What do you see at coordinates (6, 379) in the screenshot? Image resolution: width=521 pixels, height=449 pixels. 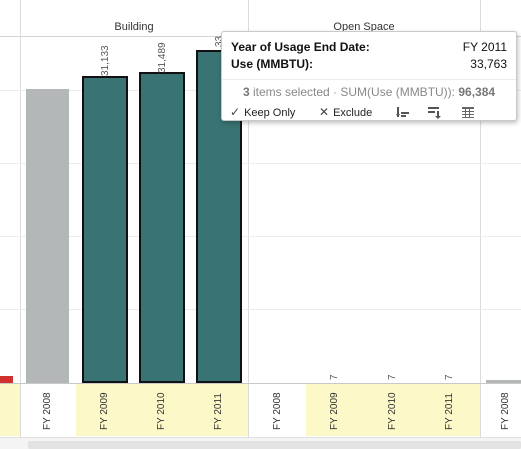 I see `red-mark` at bounding box center [6, 379].